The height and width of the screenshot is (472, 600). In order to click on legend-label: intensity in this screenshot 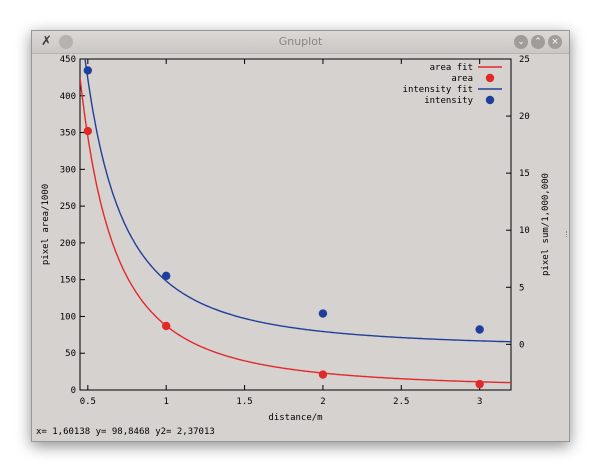, I will do `click(448, 101)`.